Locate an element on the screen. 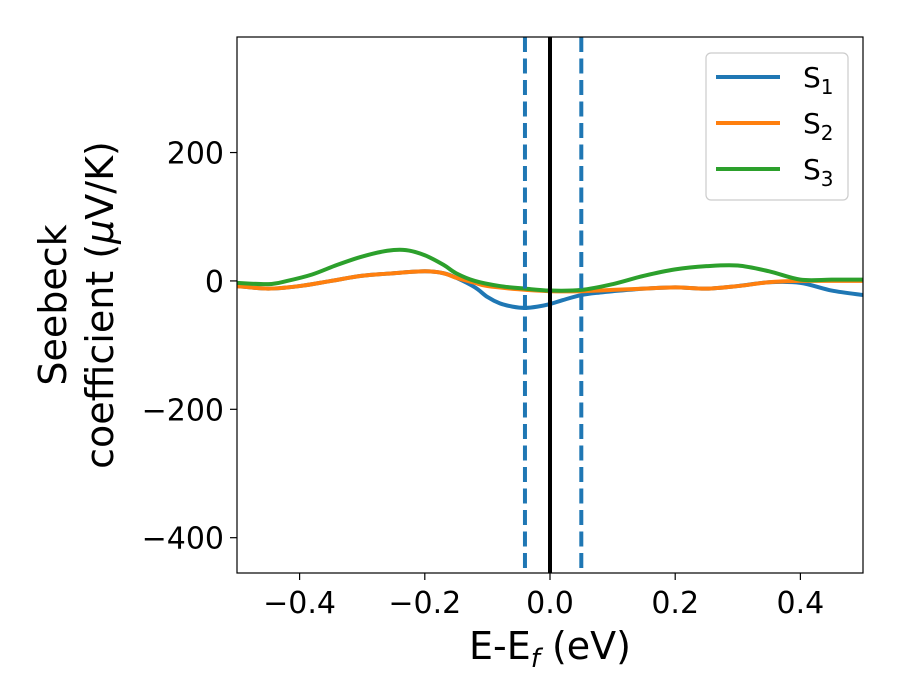 This screenshot has width=900, height=700. x-tick-label: 0.4 is located at coordinates (801, 603).